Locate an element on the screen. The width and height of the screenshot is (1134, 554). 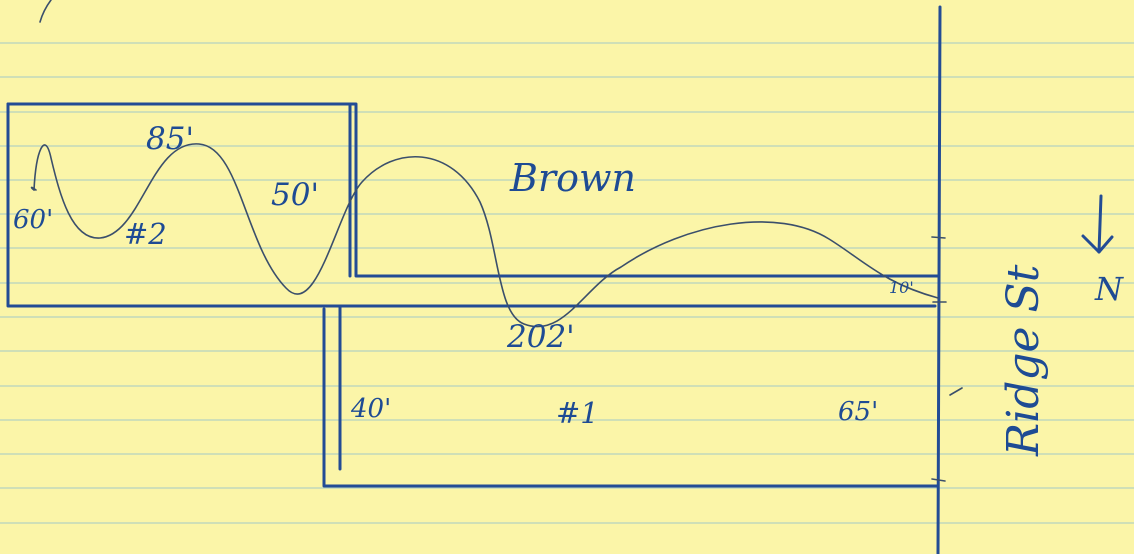
top-dimension-label: 85' is located at coordinates (170, 139).